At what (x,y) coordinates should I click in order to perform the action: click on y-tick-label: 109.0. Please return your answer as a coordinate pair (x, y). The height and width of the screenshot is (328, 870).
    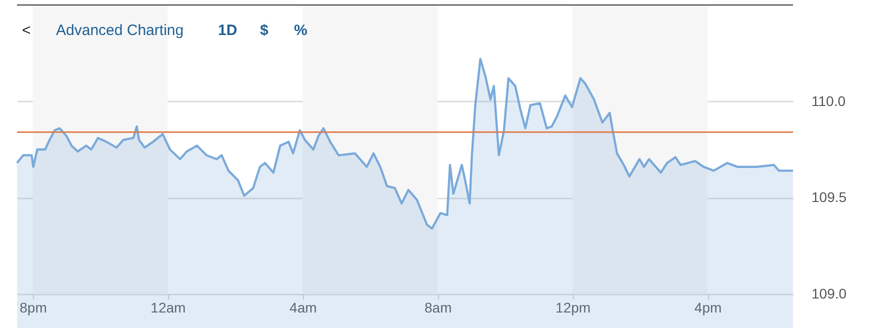
    Looking at the image, I should click on (829, 294).